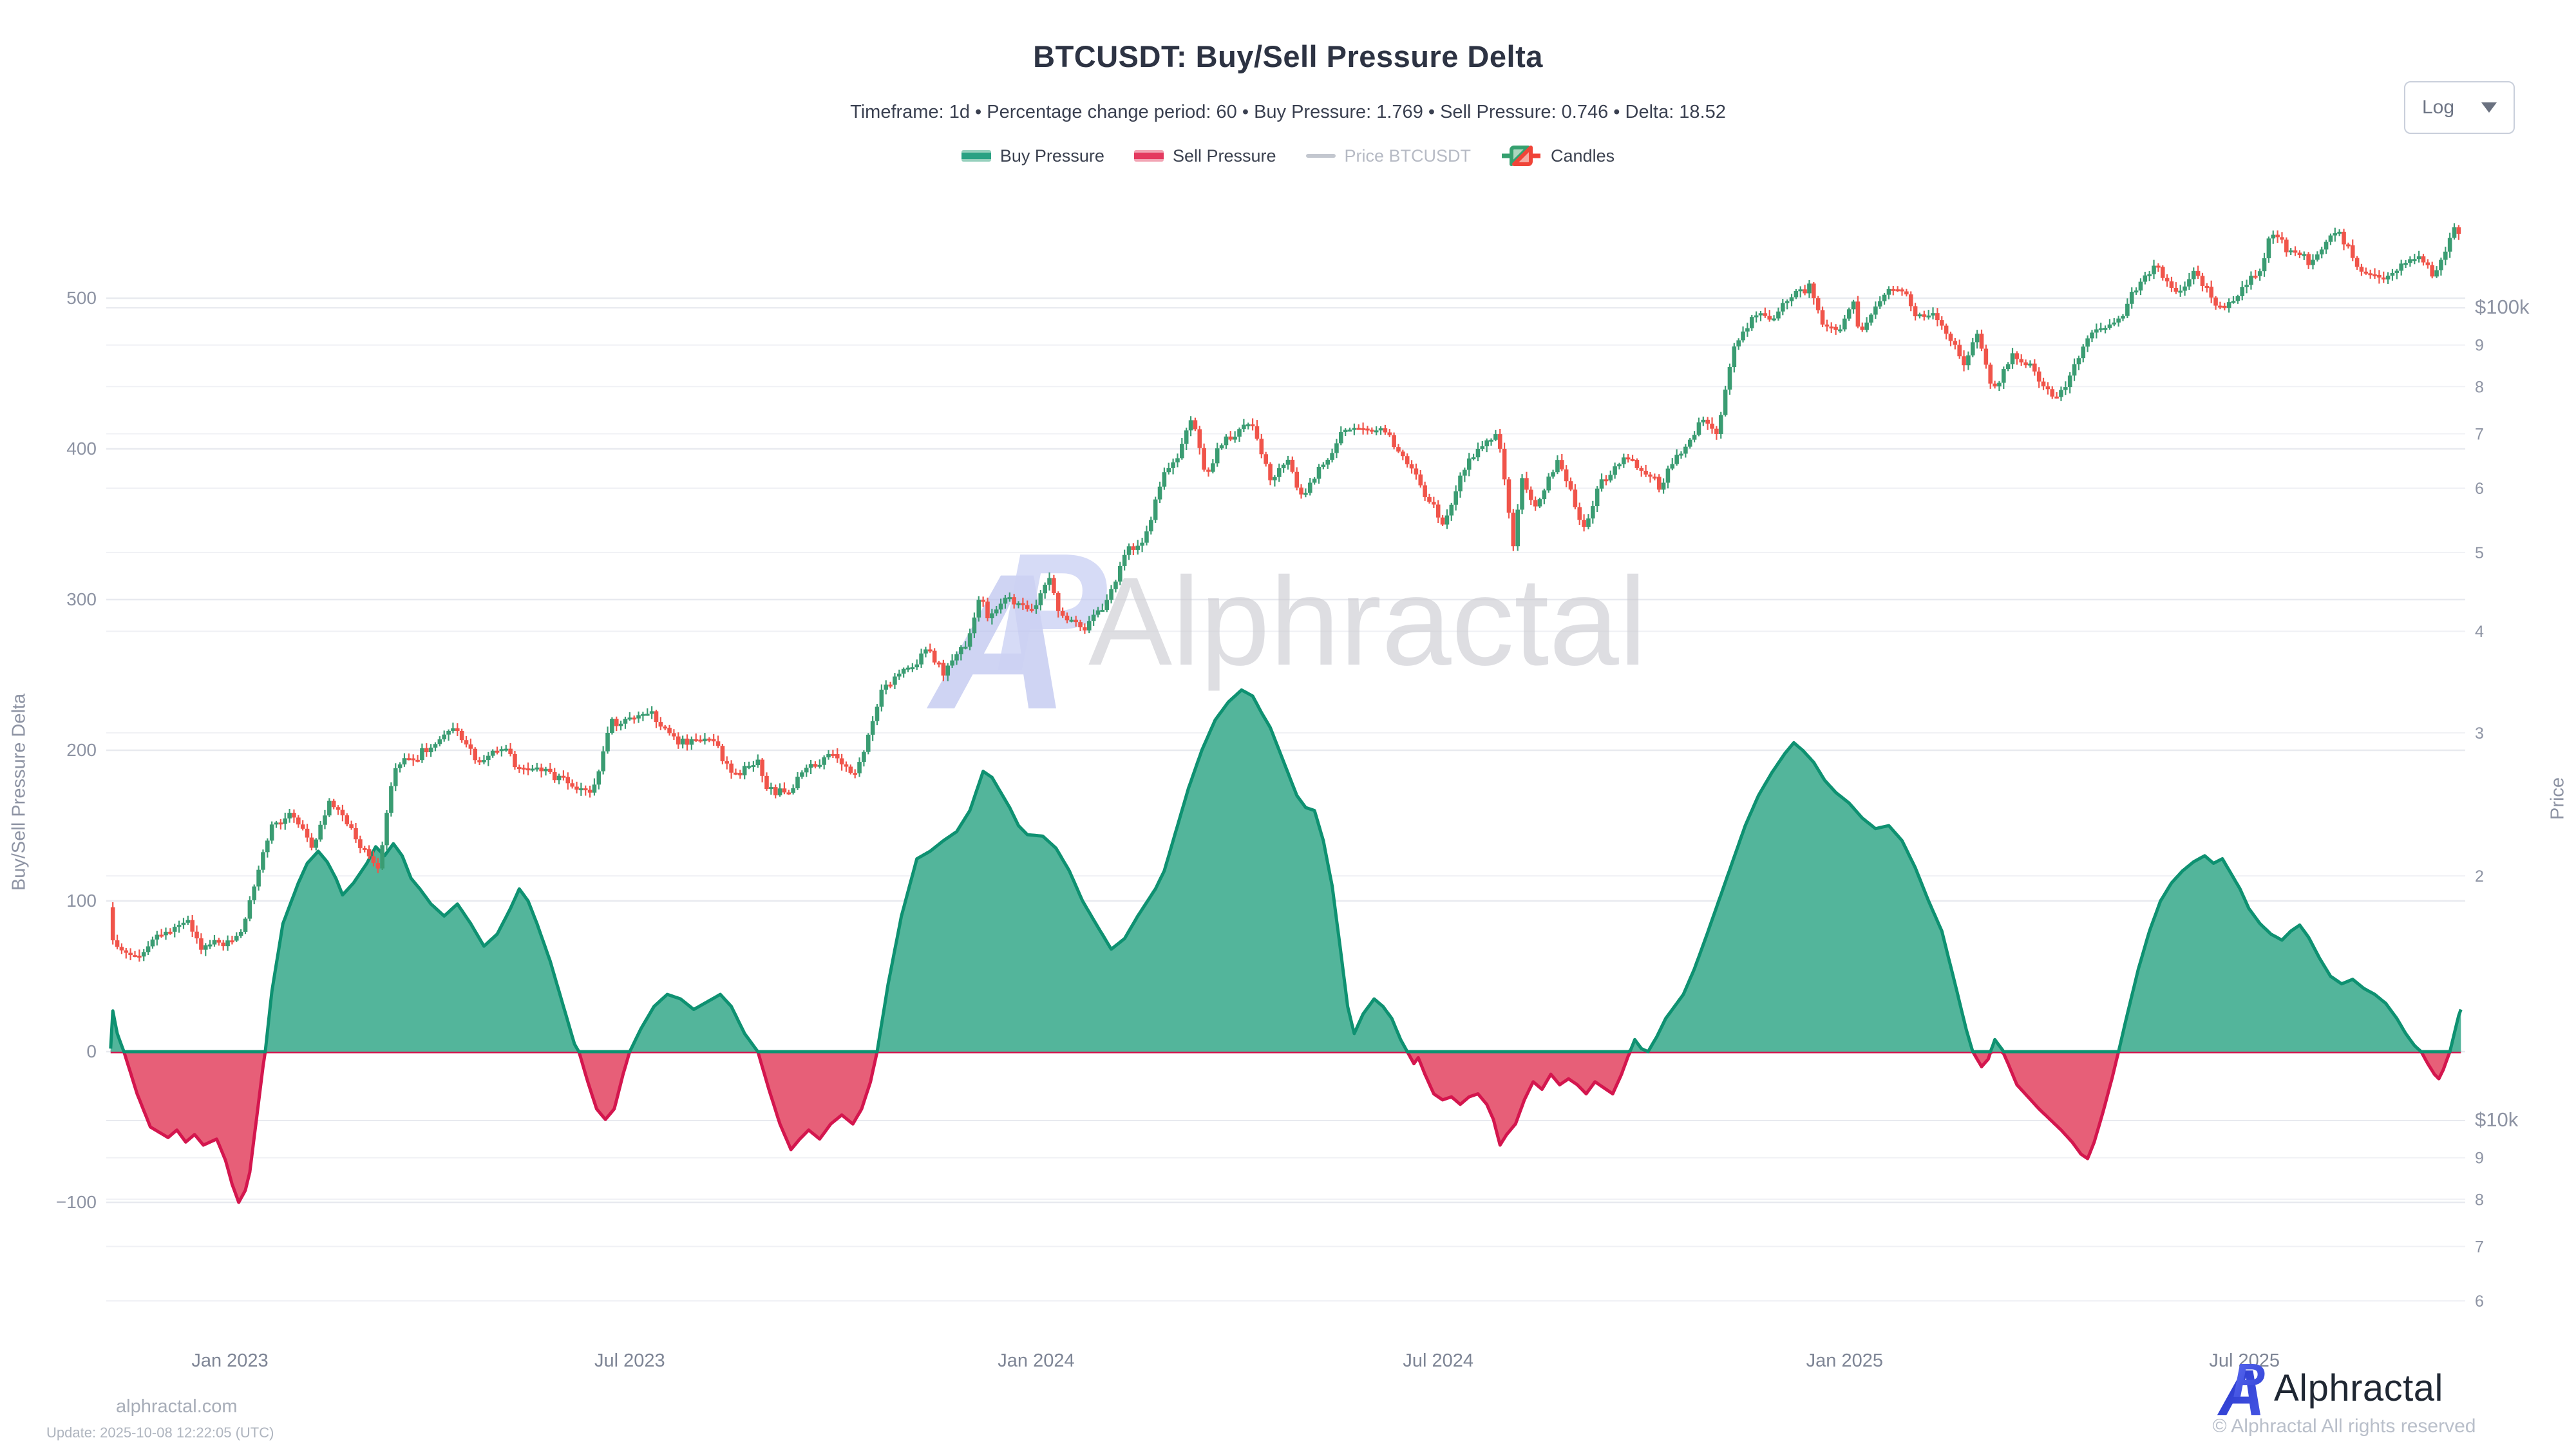  Describe the element at coordinates (177, 1407) in the screenshot. I see `site-link: alphractal.com` at that location.